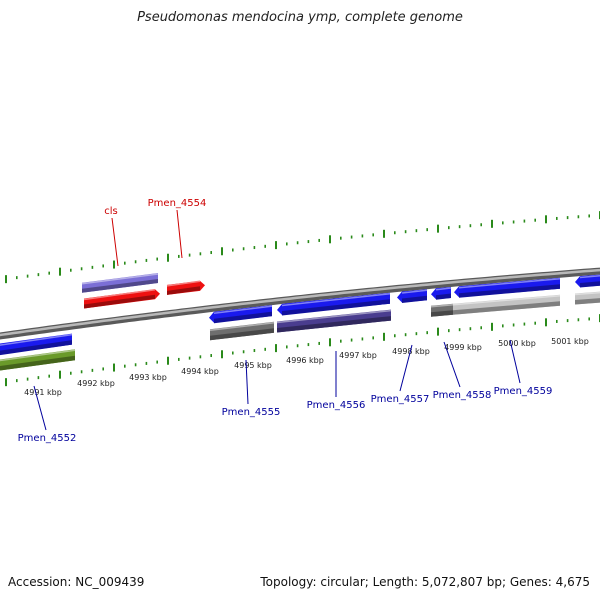 This screenshot has width=600, height=600. Describe the element at coordinates (517, 343) in the screenshot. I see `kbp-scale-label: 5000 kbp` at that location.